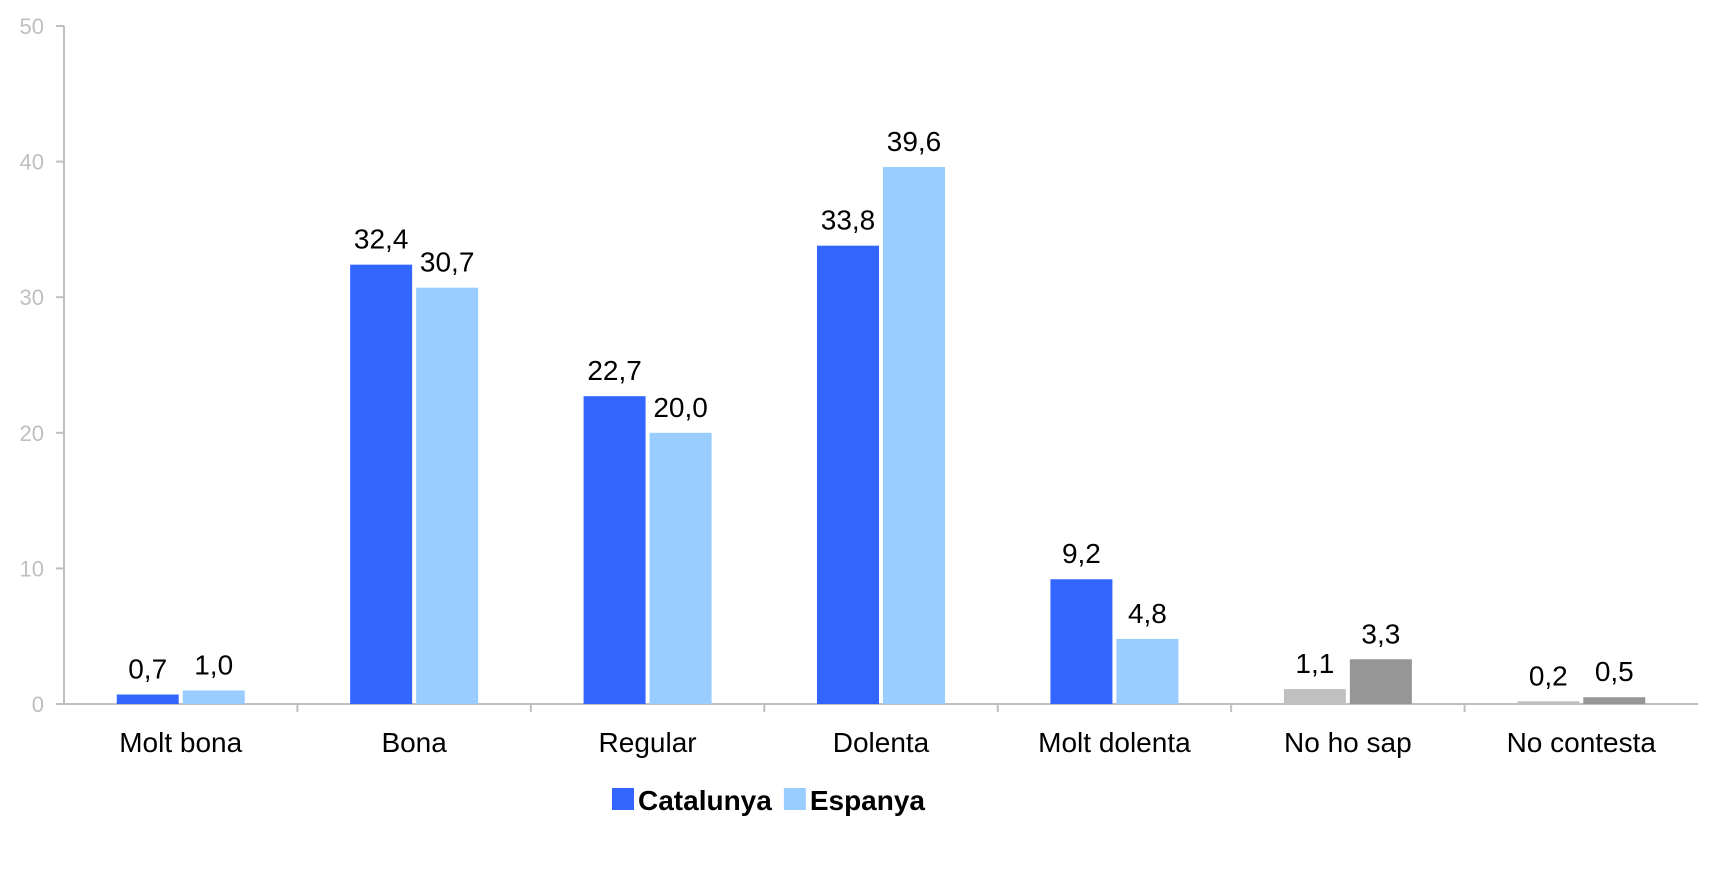  Describe the element at coordinates (1081, 553) in the screenshot. I see `data-label: 9,2` at that location.